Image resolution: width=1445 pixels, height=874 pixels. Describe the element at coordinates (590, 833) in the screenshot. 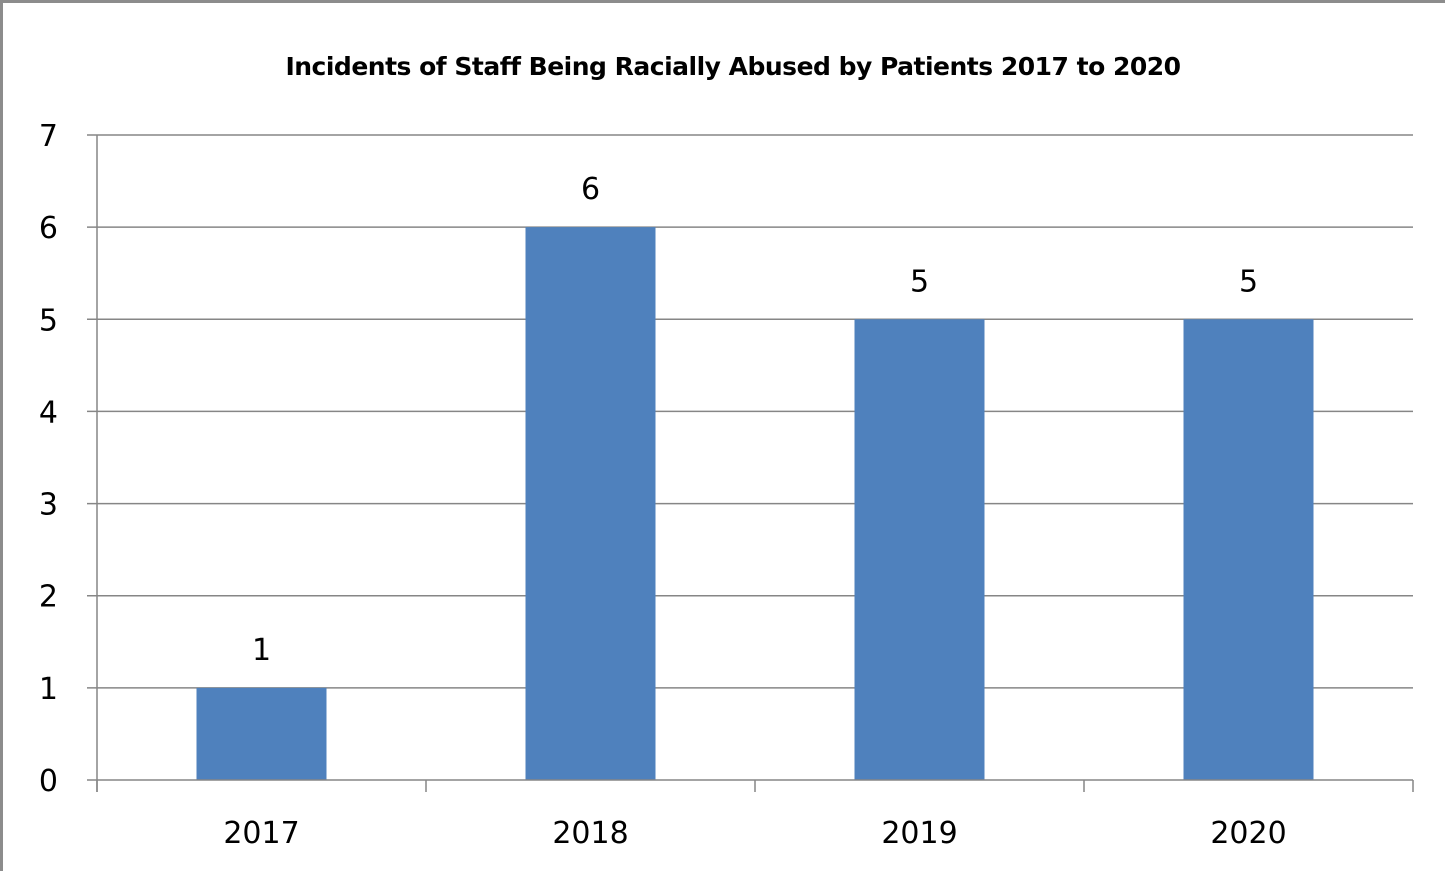

I see `x-tick-label-2018: 2018` at that location.